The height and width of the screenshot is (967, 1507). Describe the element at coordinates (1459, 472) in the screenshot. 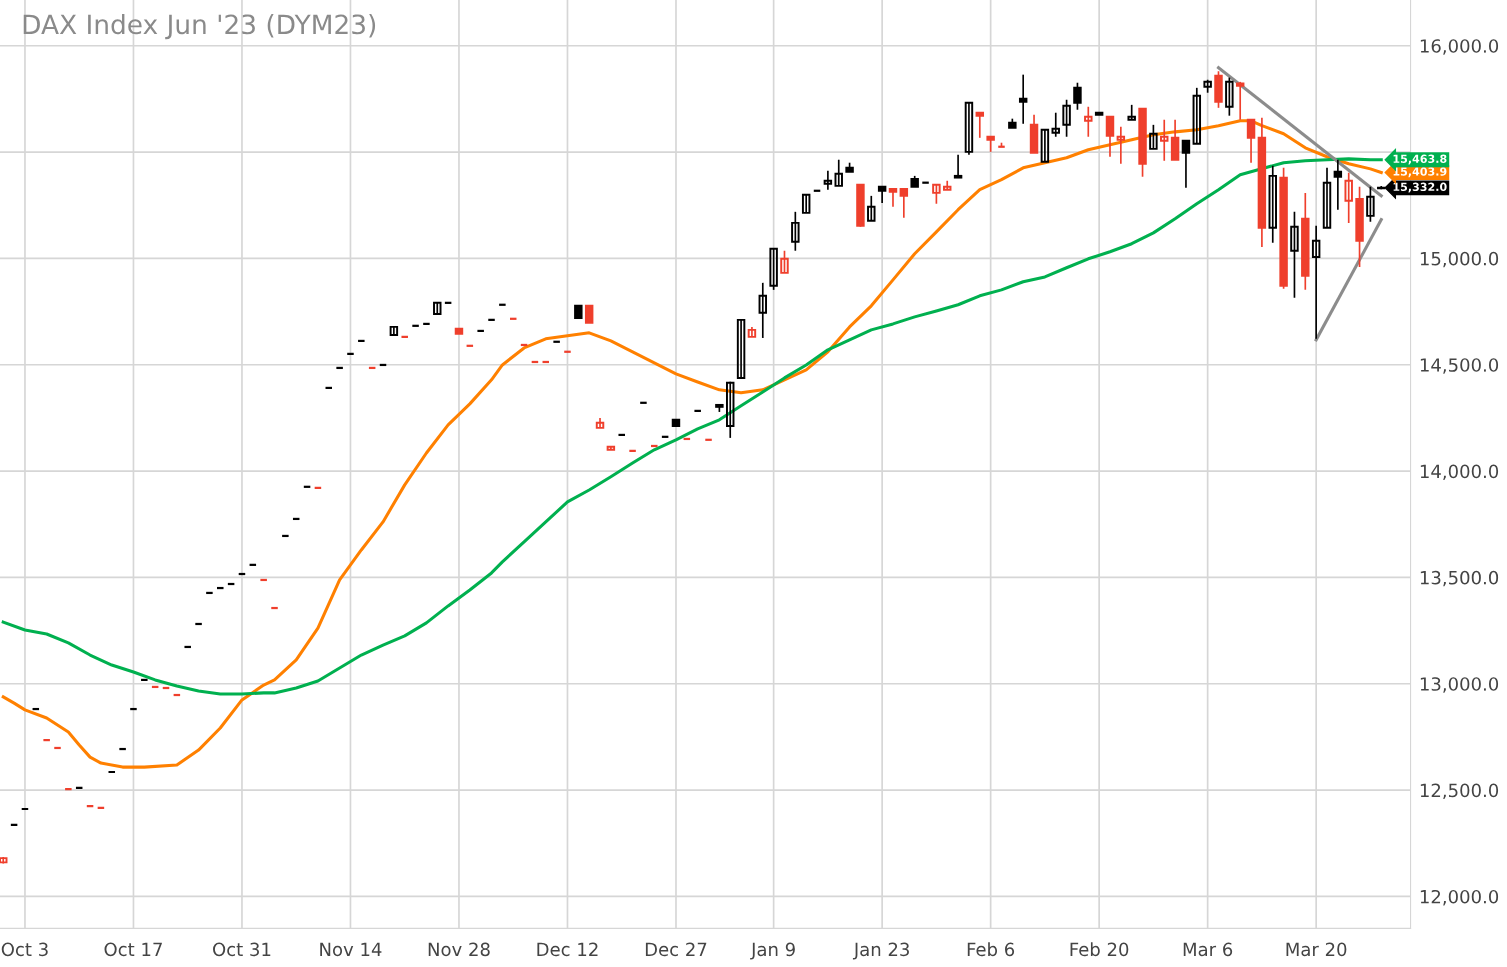

I see `y-tick-label: 14,000.0` at that location.